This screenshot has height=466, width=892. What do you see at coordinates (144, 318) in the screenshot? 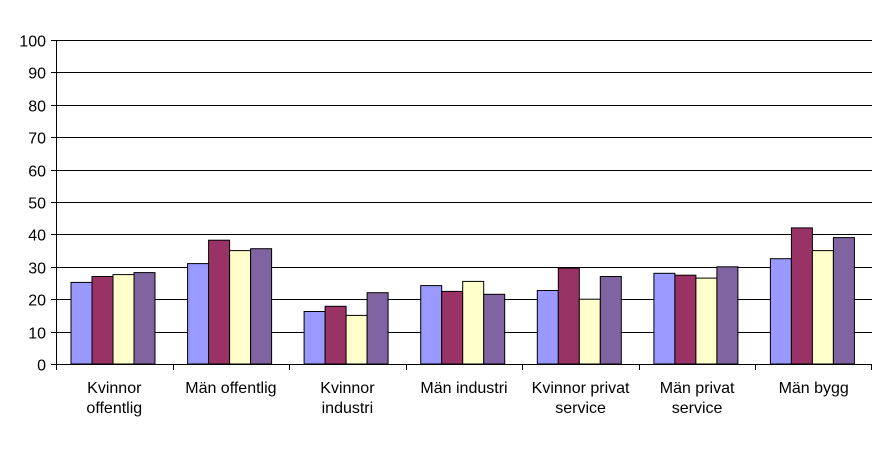
I see `bar-cat0-series3` at bounding box center [144, 318].